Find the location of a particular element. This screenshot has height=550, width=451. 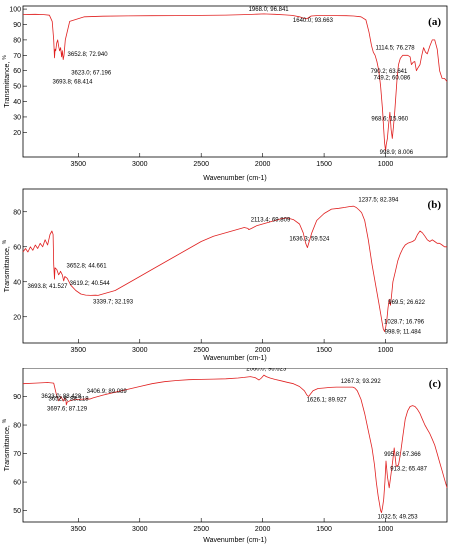

peak-annotation: 1267.3; 93.292 is located at coordinates (361, 382).